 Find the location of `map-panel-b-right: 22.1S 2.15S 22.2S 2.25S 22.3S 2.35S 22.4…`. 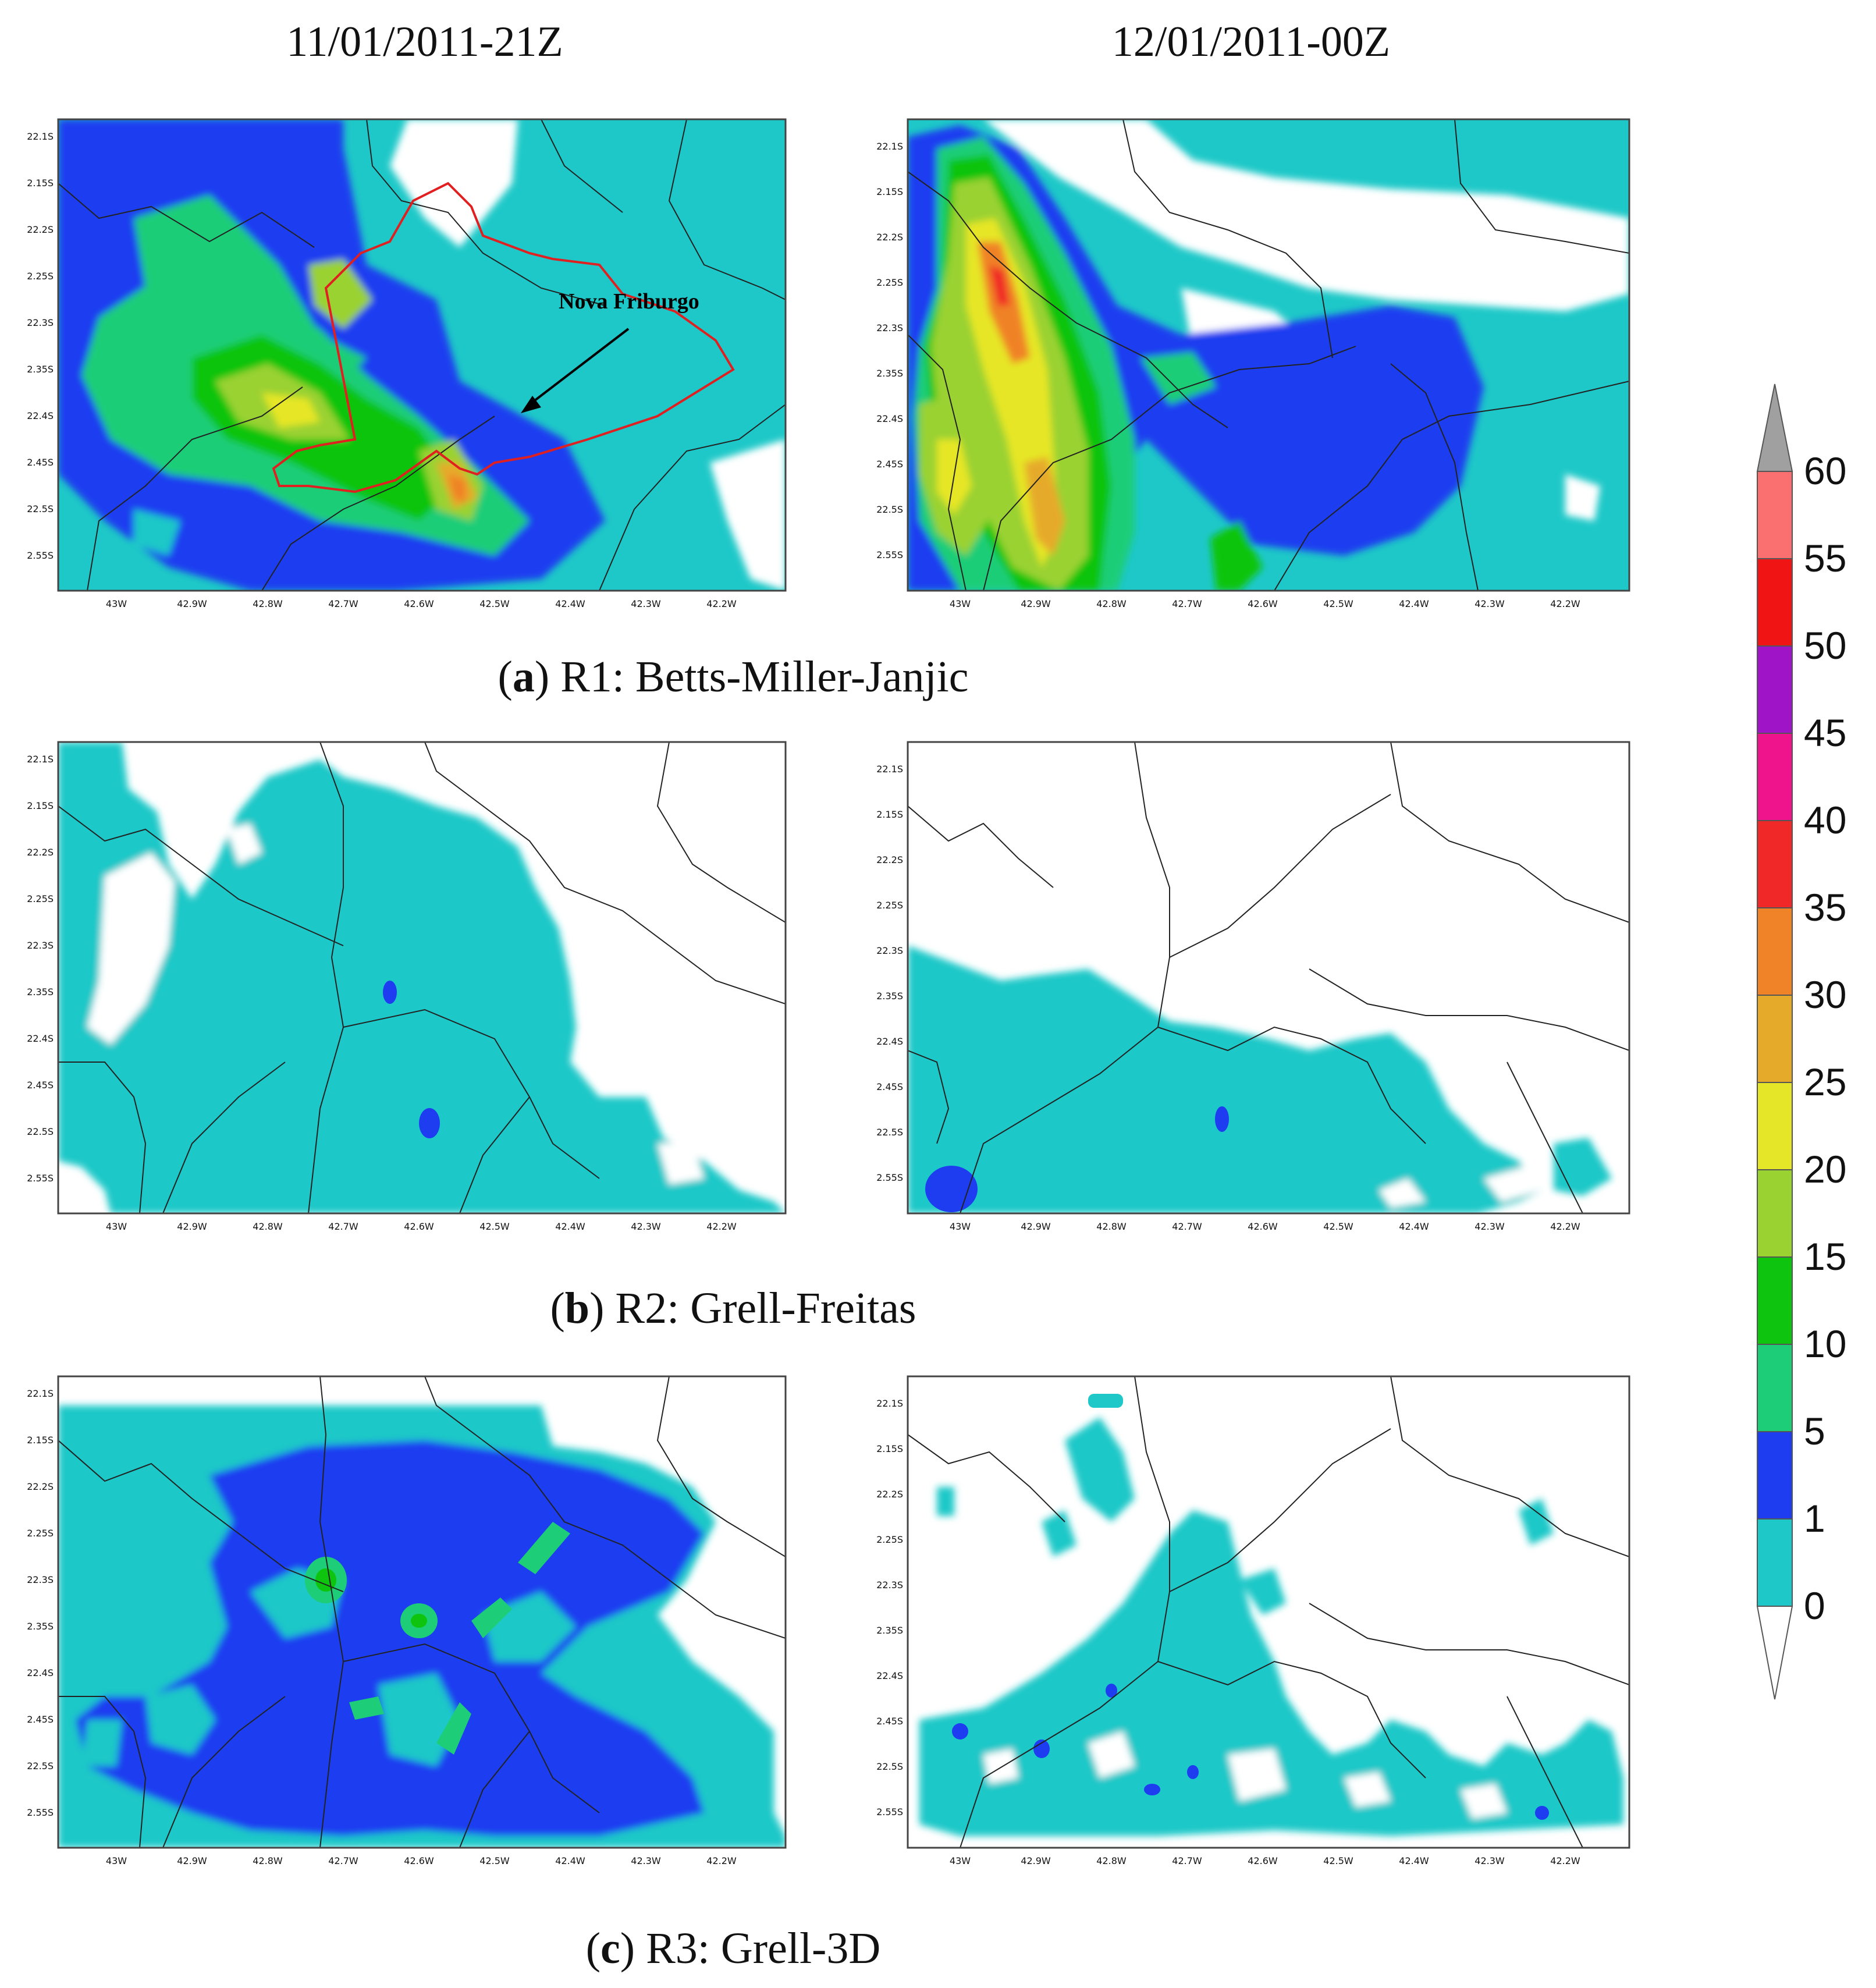

map-panel-b-right: 22.1S 2.15S 22.2S 2.25S 22.3S 2.35S 22.4… is located at coordinates (1251, 986).